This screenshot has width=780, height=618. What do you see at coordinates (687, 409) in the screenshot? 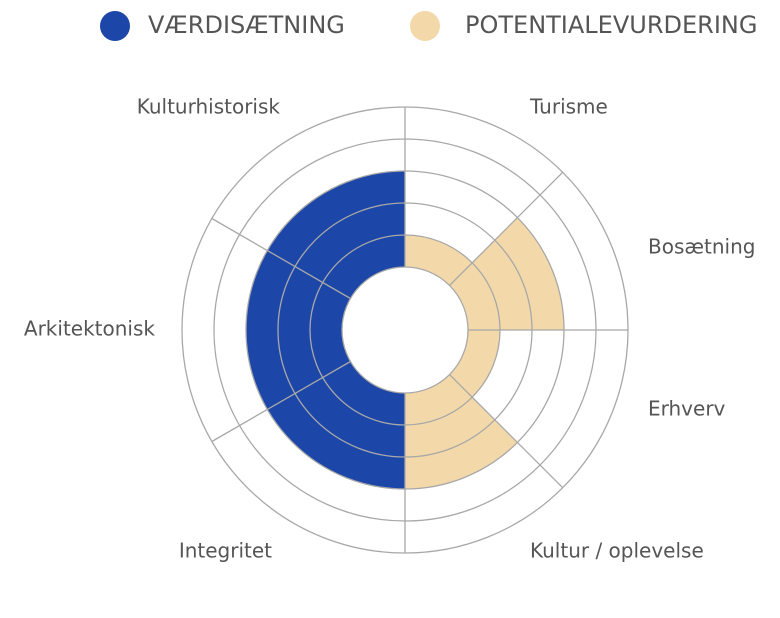
I see `category-label: Erhverv` at bounding box center [687, 409].